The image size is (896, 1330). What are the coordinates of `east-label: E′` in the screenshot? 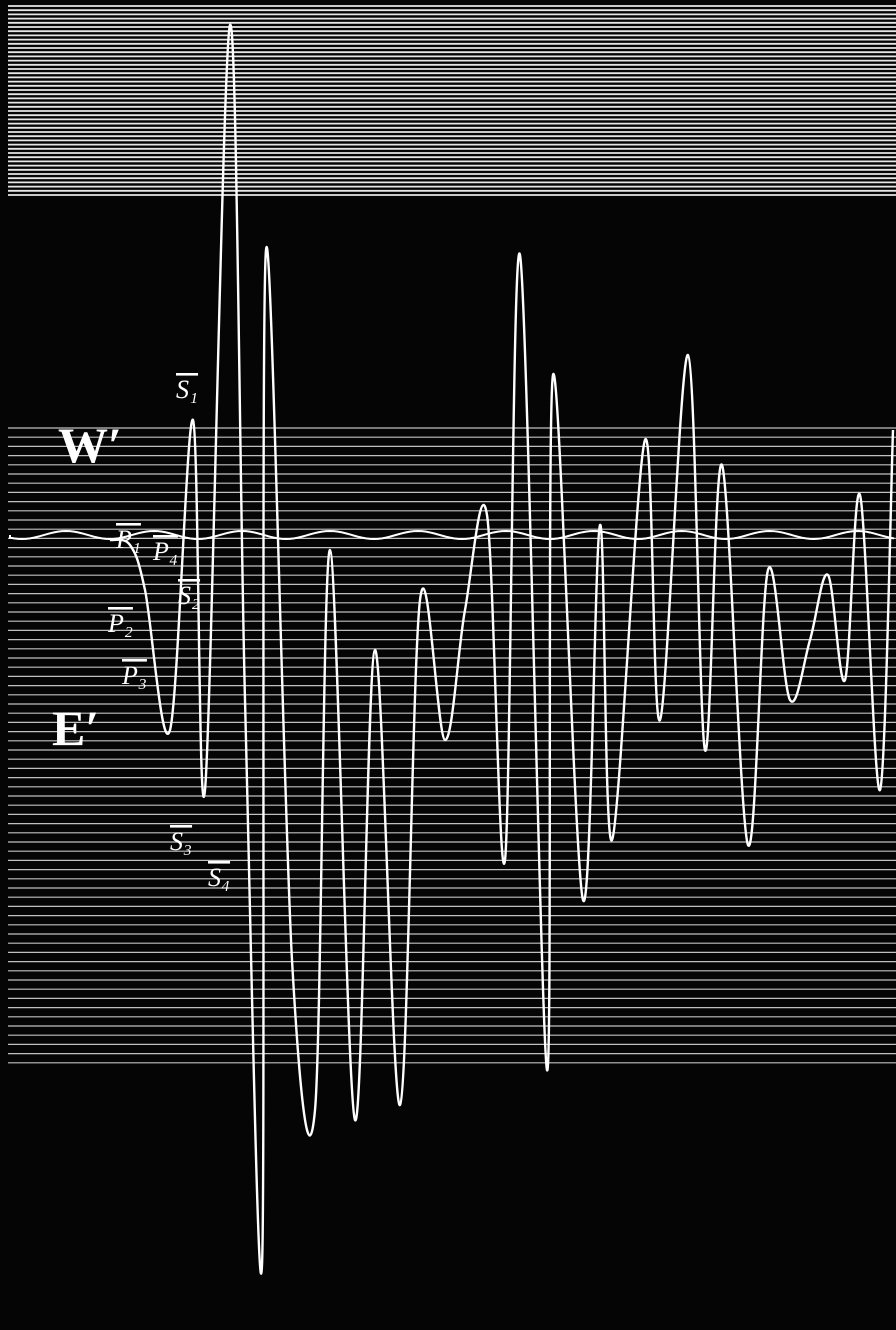 It's located at (75, 728).